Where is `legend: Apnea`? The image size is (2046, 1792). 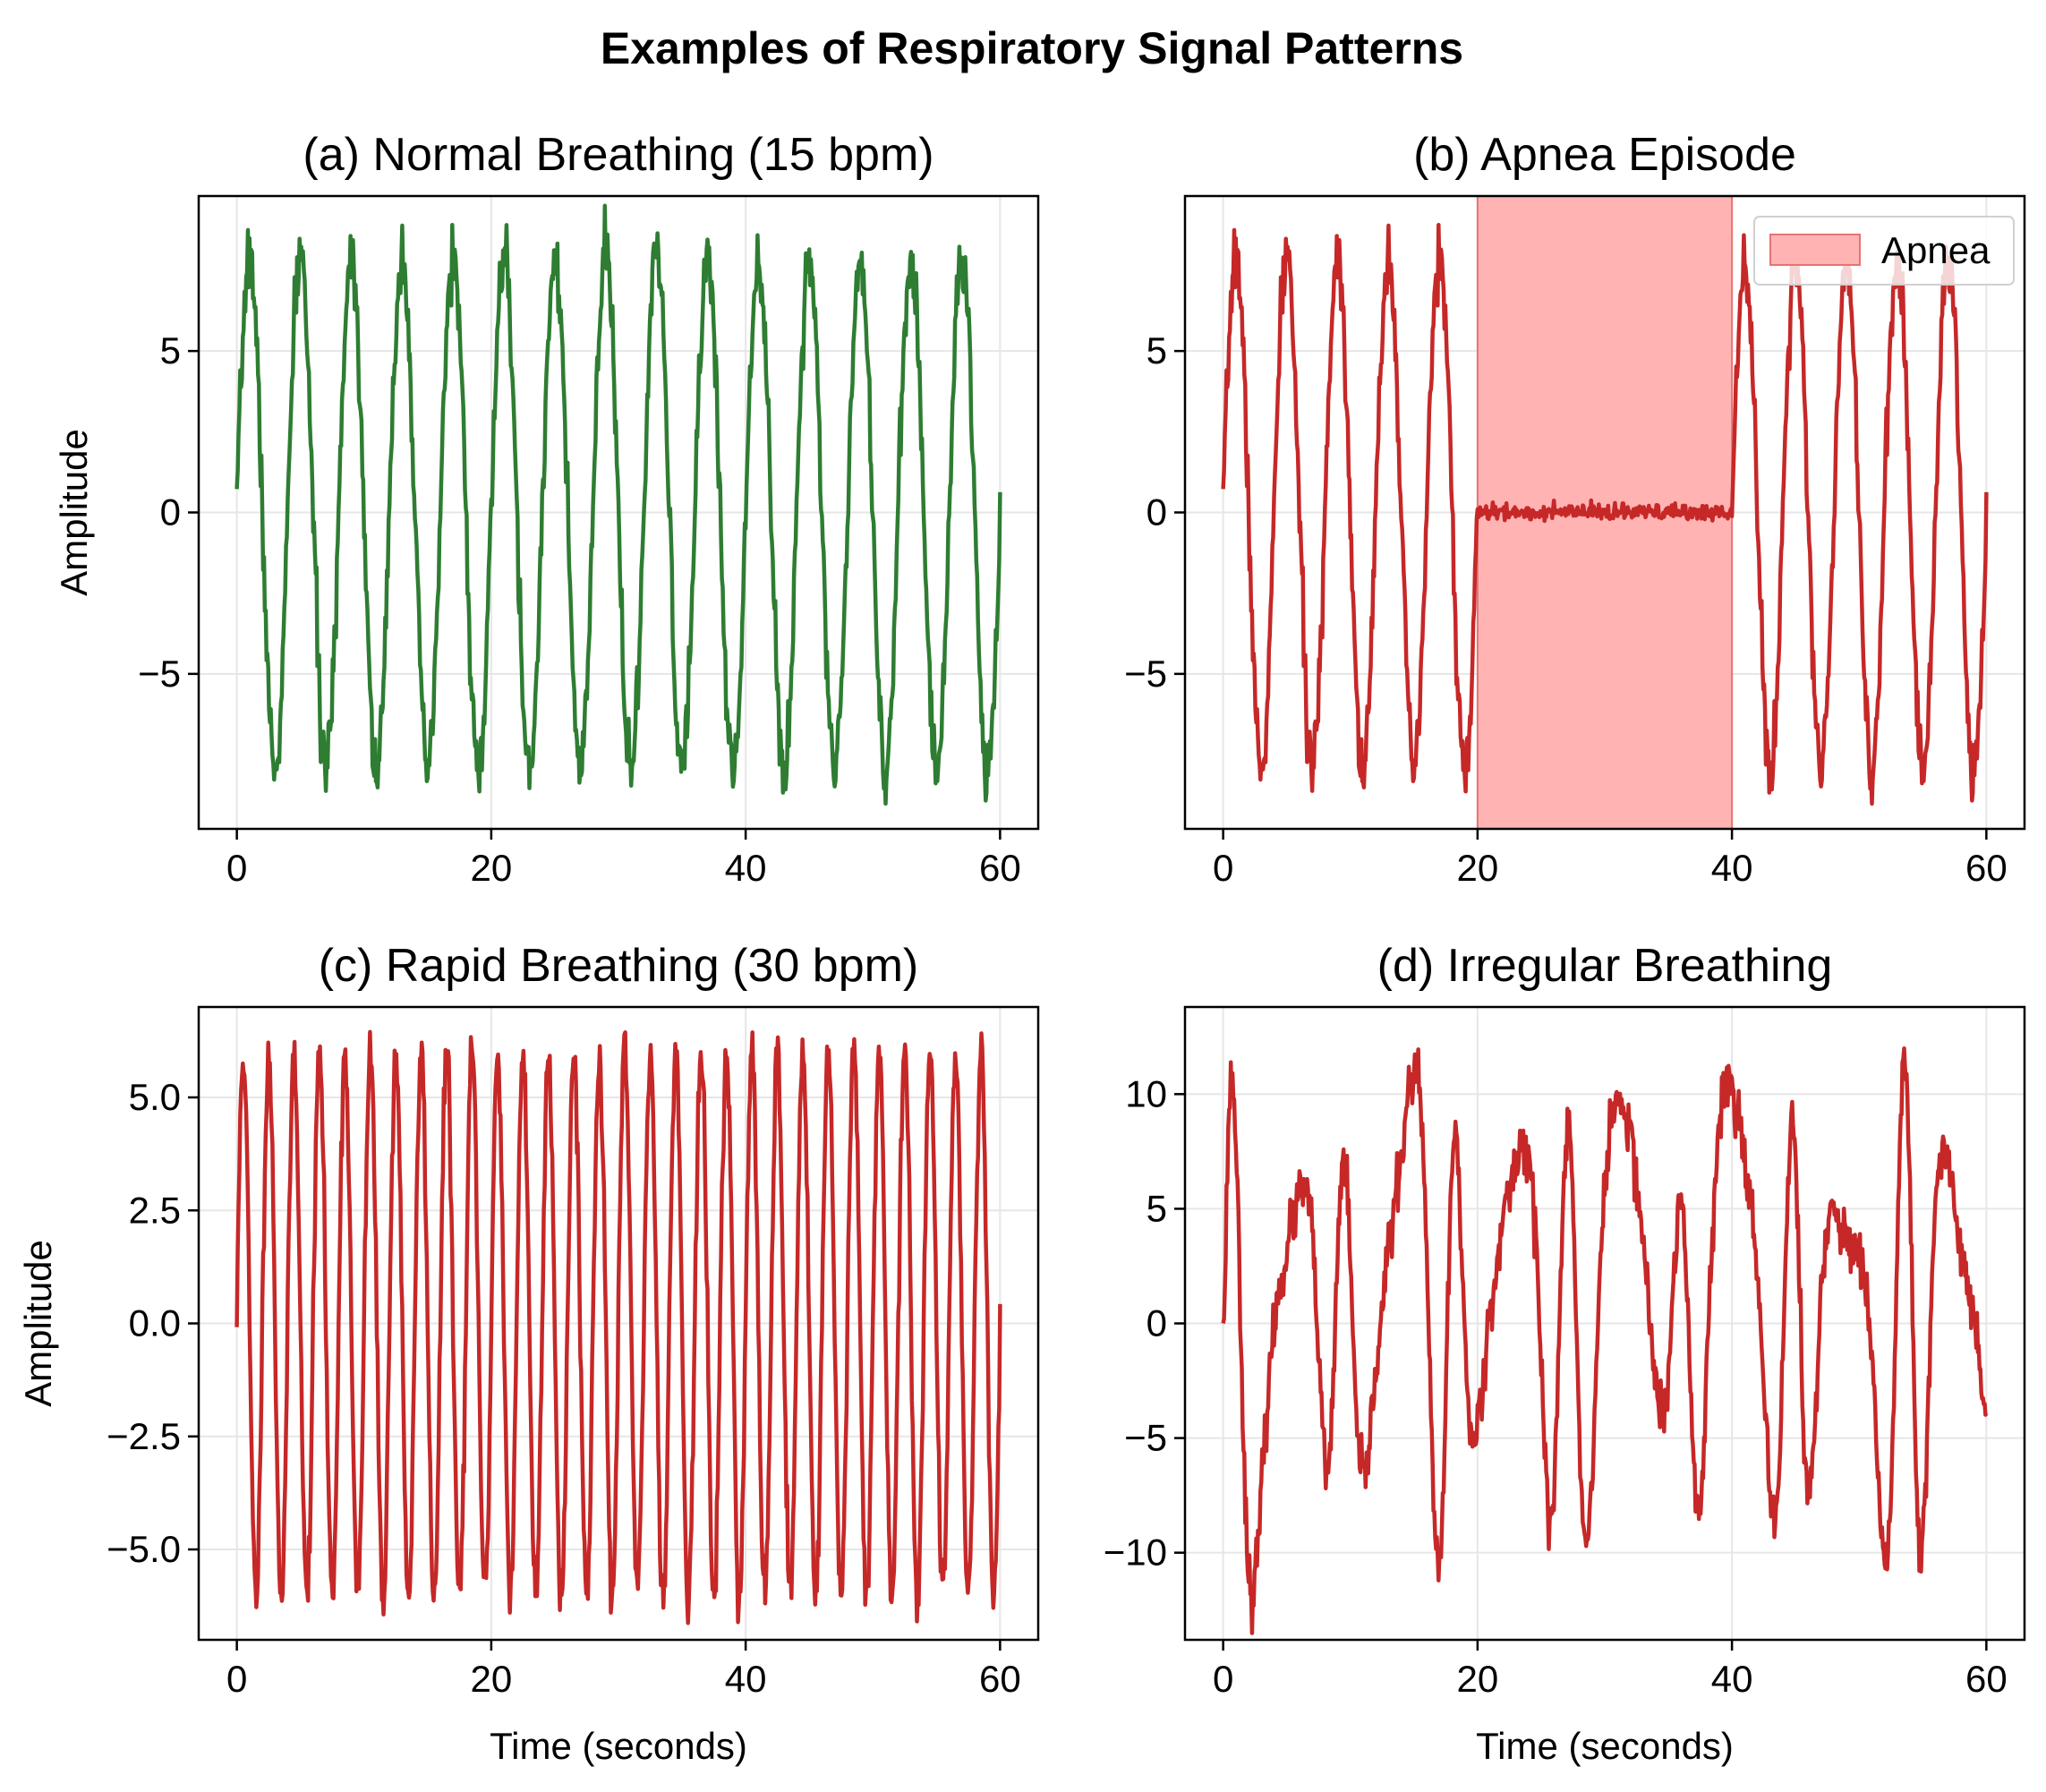
legend: Apnea is located at coordinates (1884, 251).